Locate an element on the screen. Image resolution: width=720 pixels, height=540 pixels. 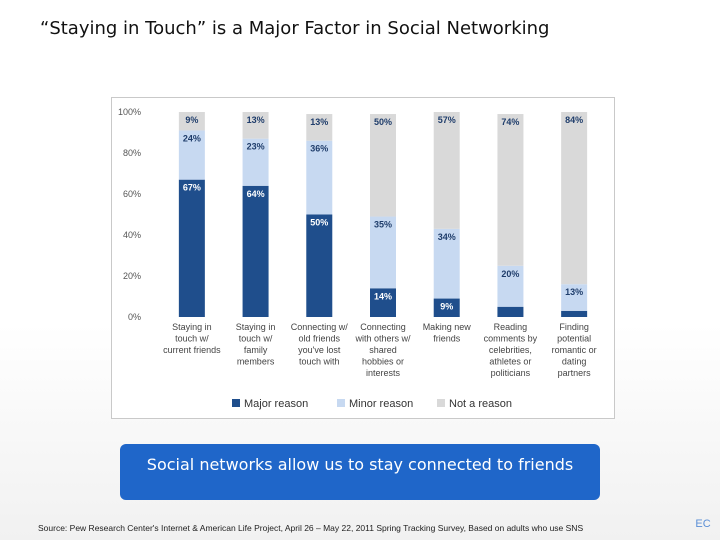
x-category-label: members is located at coordinates (256, 362).